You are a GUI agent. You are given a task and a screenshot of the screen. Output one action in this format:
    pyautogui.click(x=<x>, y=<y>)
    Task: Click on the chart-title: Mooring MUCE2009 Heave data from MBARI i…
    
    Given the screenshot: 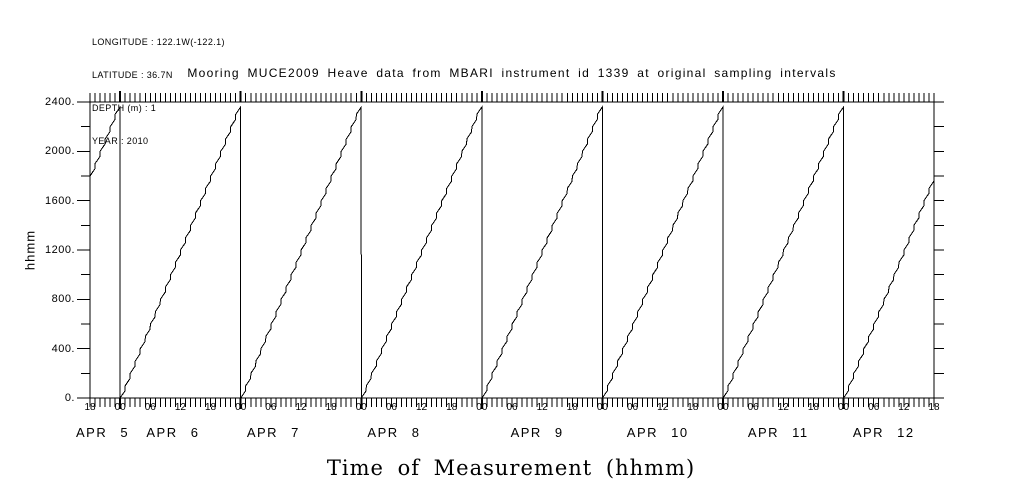 What is the action you would take?
    pyautogui.click(x=512, y=73)
    